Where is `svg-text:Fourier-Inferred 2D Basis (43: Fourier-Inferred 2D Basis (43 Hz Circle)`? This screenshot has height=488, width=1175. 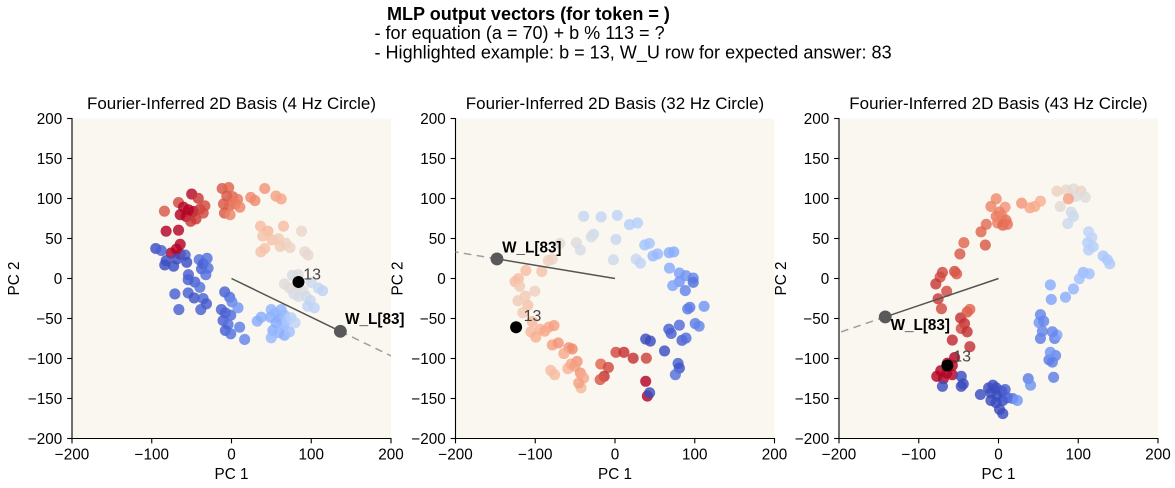
svg-text:Fourier-Inferred 2D Basis (43: Fourier-Inferred 2D Basis (43 Hz Circle) is located at coordinates (998, 103).